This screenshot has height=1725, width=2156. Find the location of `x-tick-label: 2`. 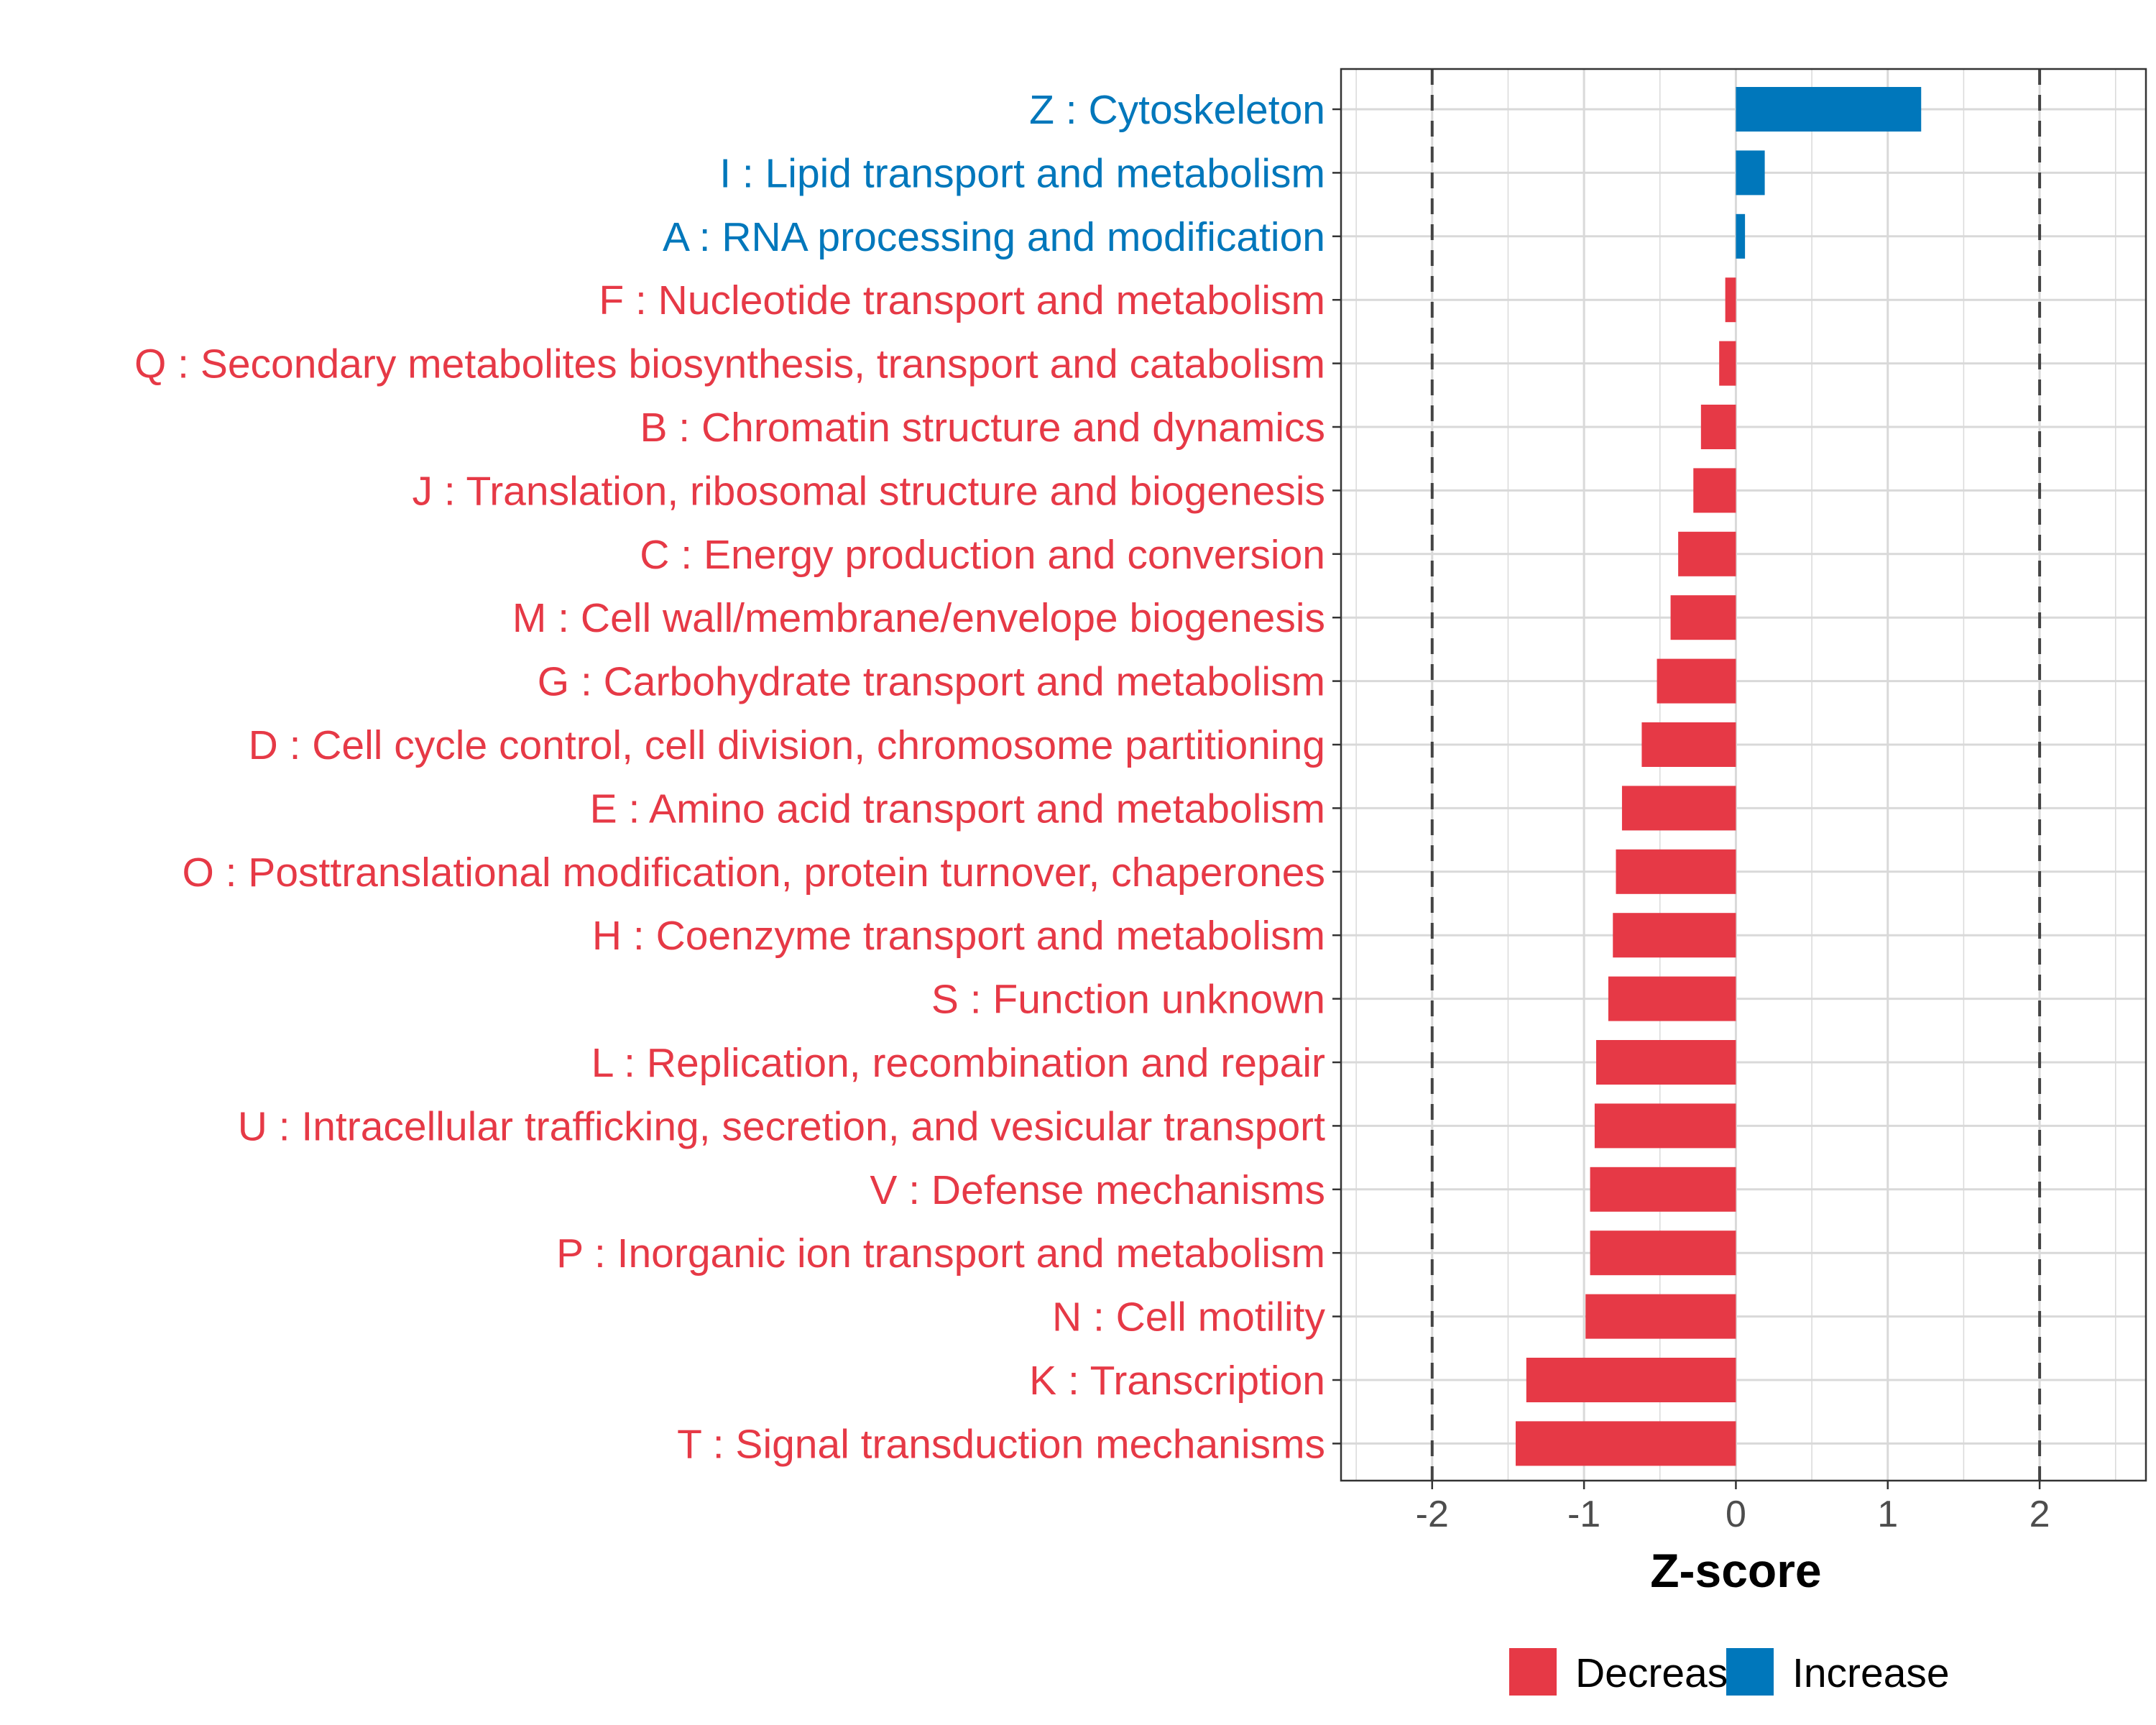

x-tick-label: 2 is located at coordinates (2040, 1514).